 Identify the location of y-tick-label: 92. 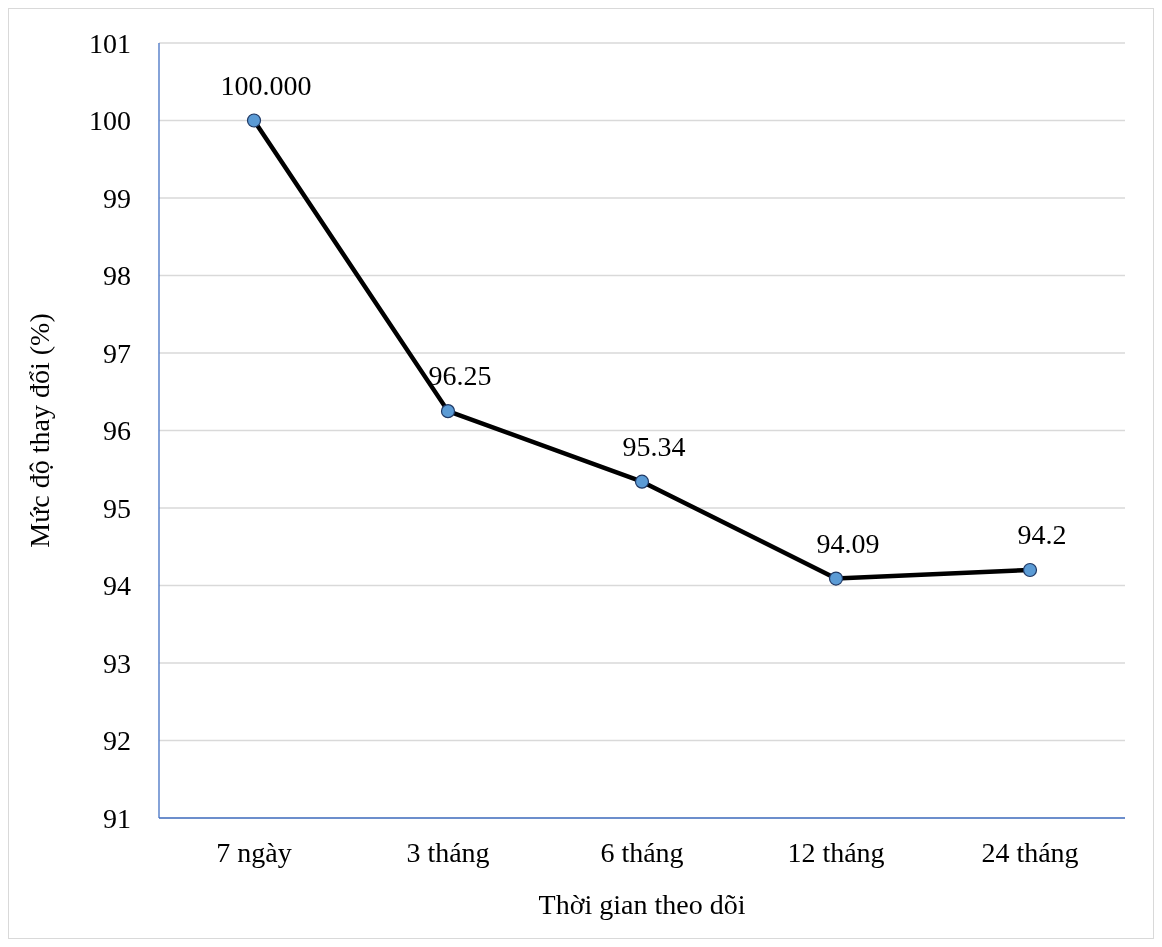
(117, 741).